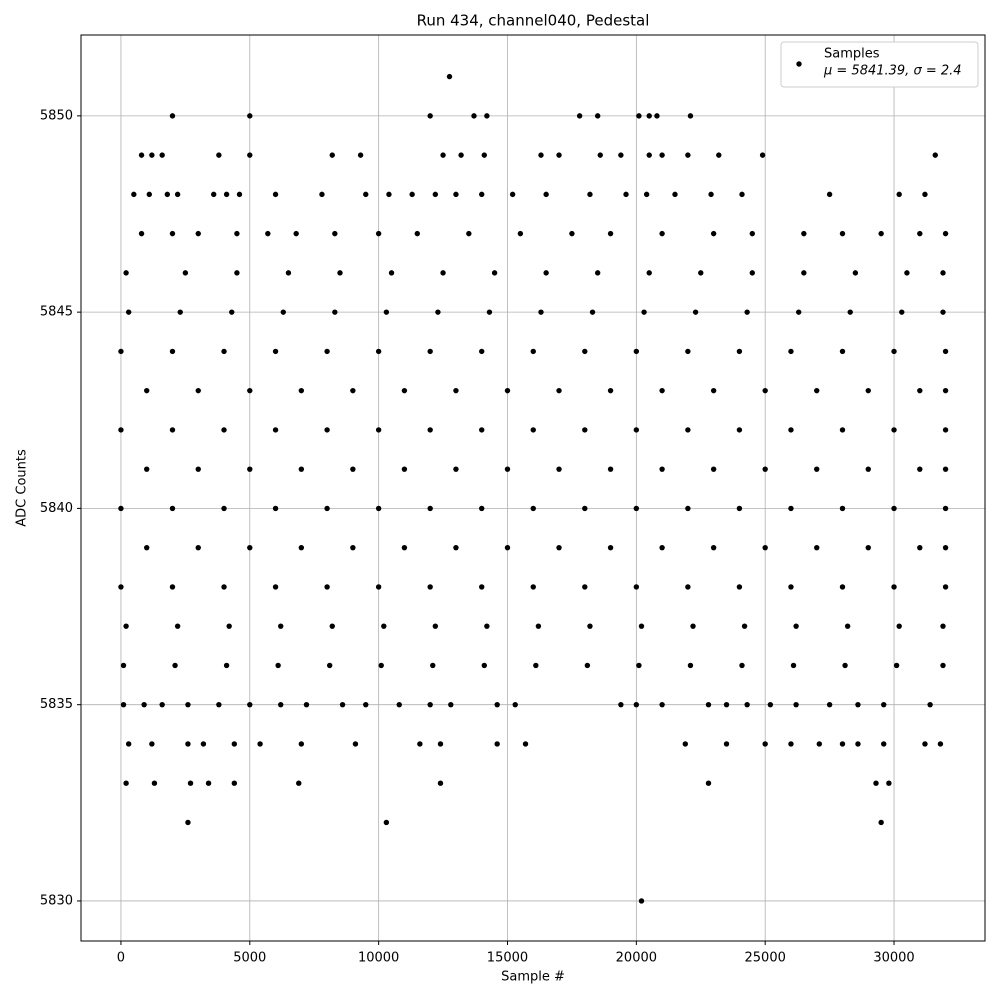 The width and height of the screenshot is (1000, 1004). Describe the element at coordinates (56, 900) in the screenshot. I see `y-tick-label: 5830` at that location.